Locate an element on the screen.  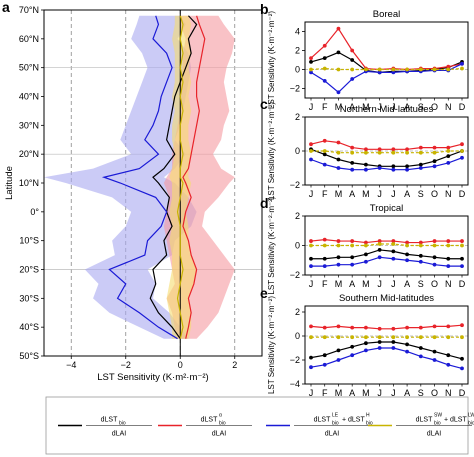
y-tick-label: 10°N is located at coordinates (29, 183).